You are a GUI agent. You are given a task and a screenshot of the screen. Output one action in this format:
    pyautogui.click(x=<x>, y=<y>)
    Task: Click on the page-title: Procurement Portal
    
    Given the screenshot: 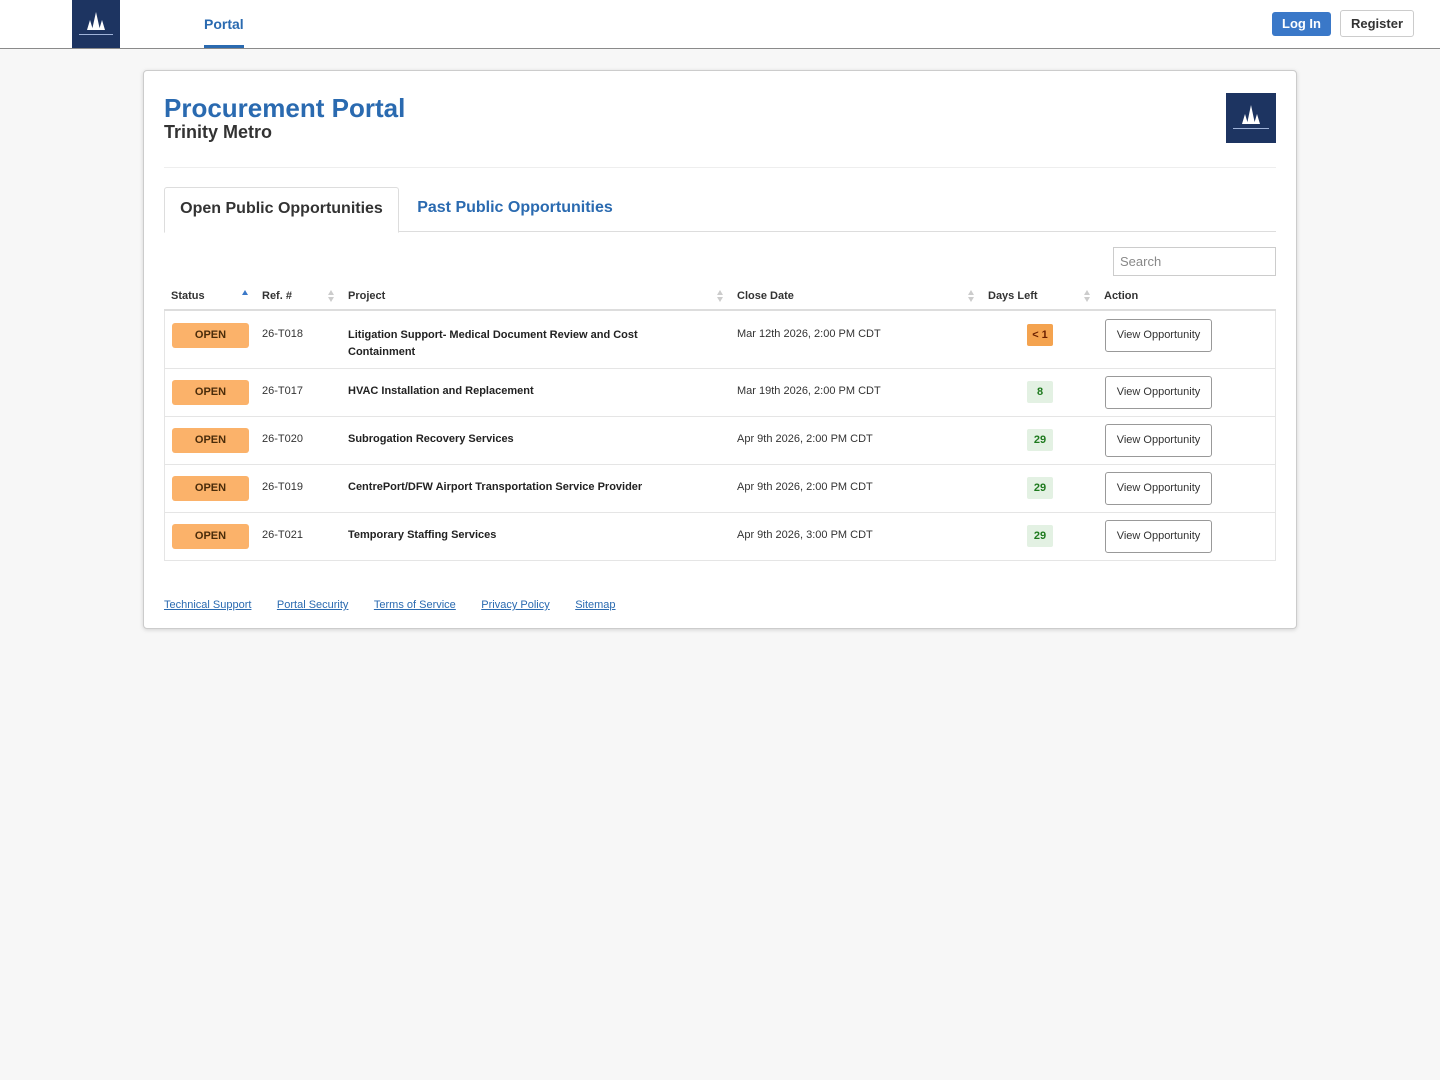 What is the action you would take?
    pyautogui.click(x=285, y=108)
    